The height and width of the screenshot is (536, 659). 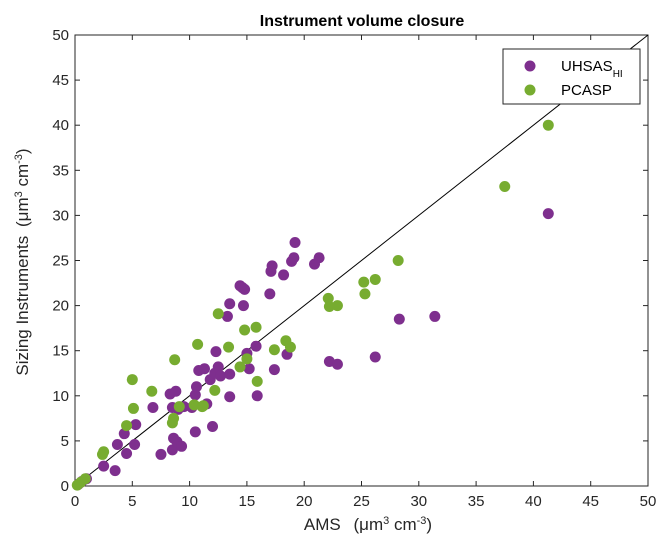 What do you see at coordinates (361, 501) in the screenshot?
I see `x-tick-label: 25` at bounding box center [361, 501].